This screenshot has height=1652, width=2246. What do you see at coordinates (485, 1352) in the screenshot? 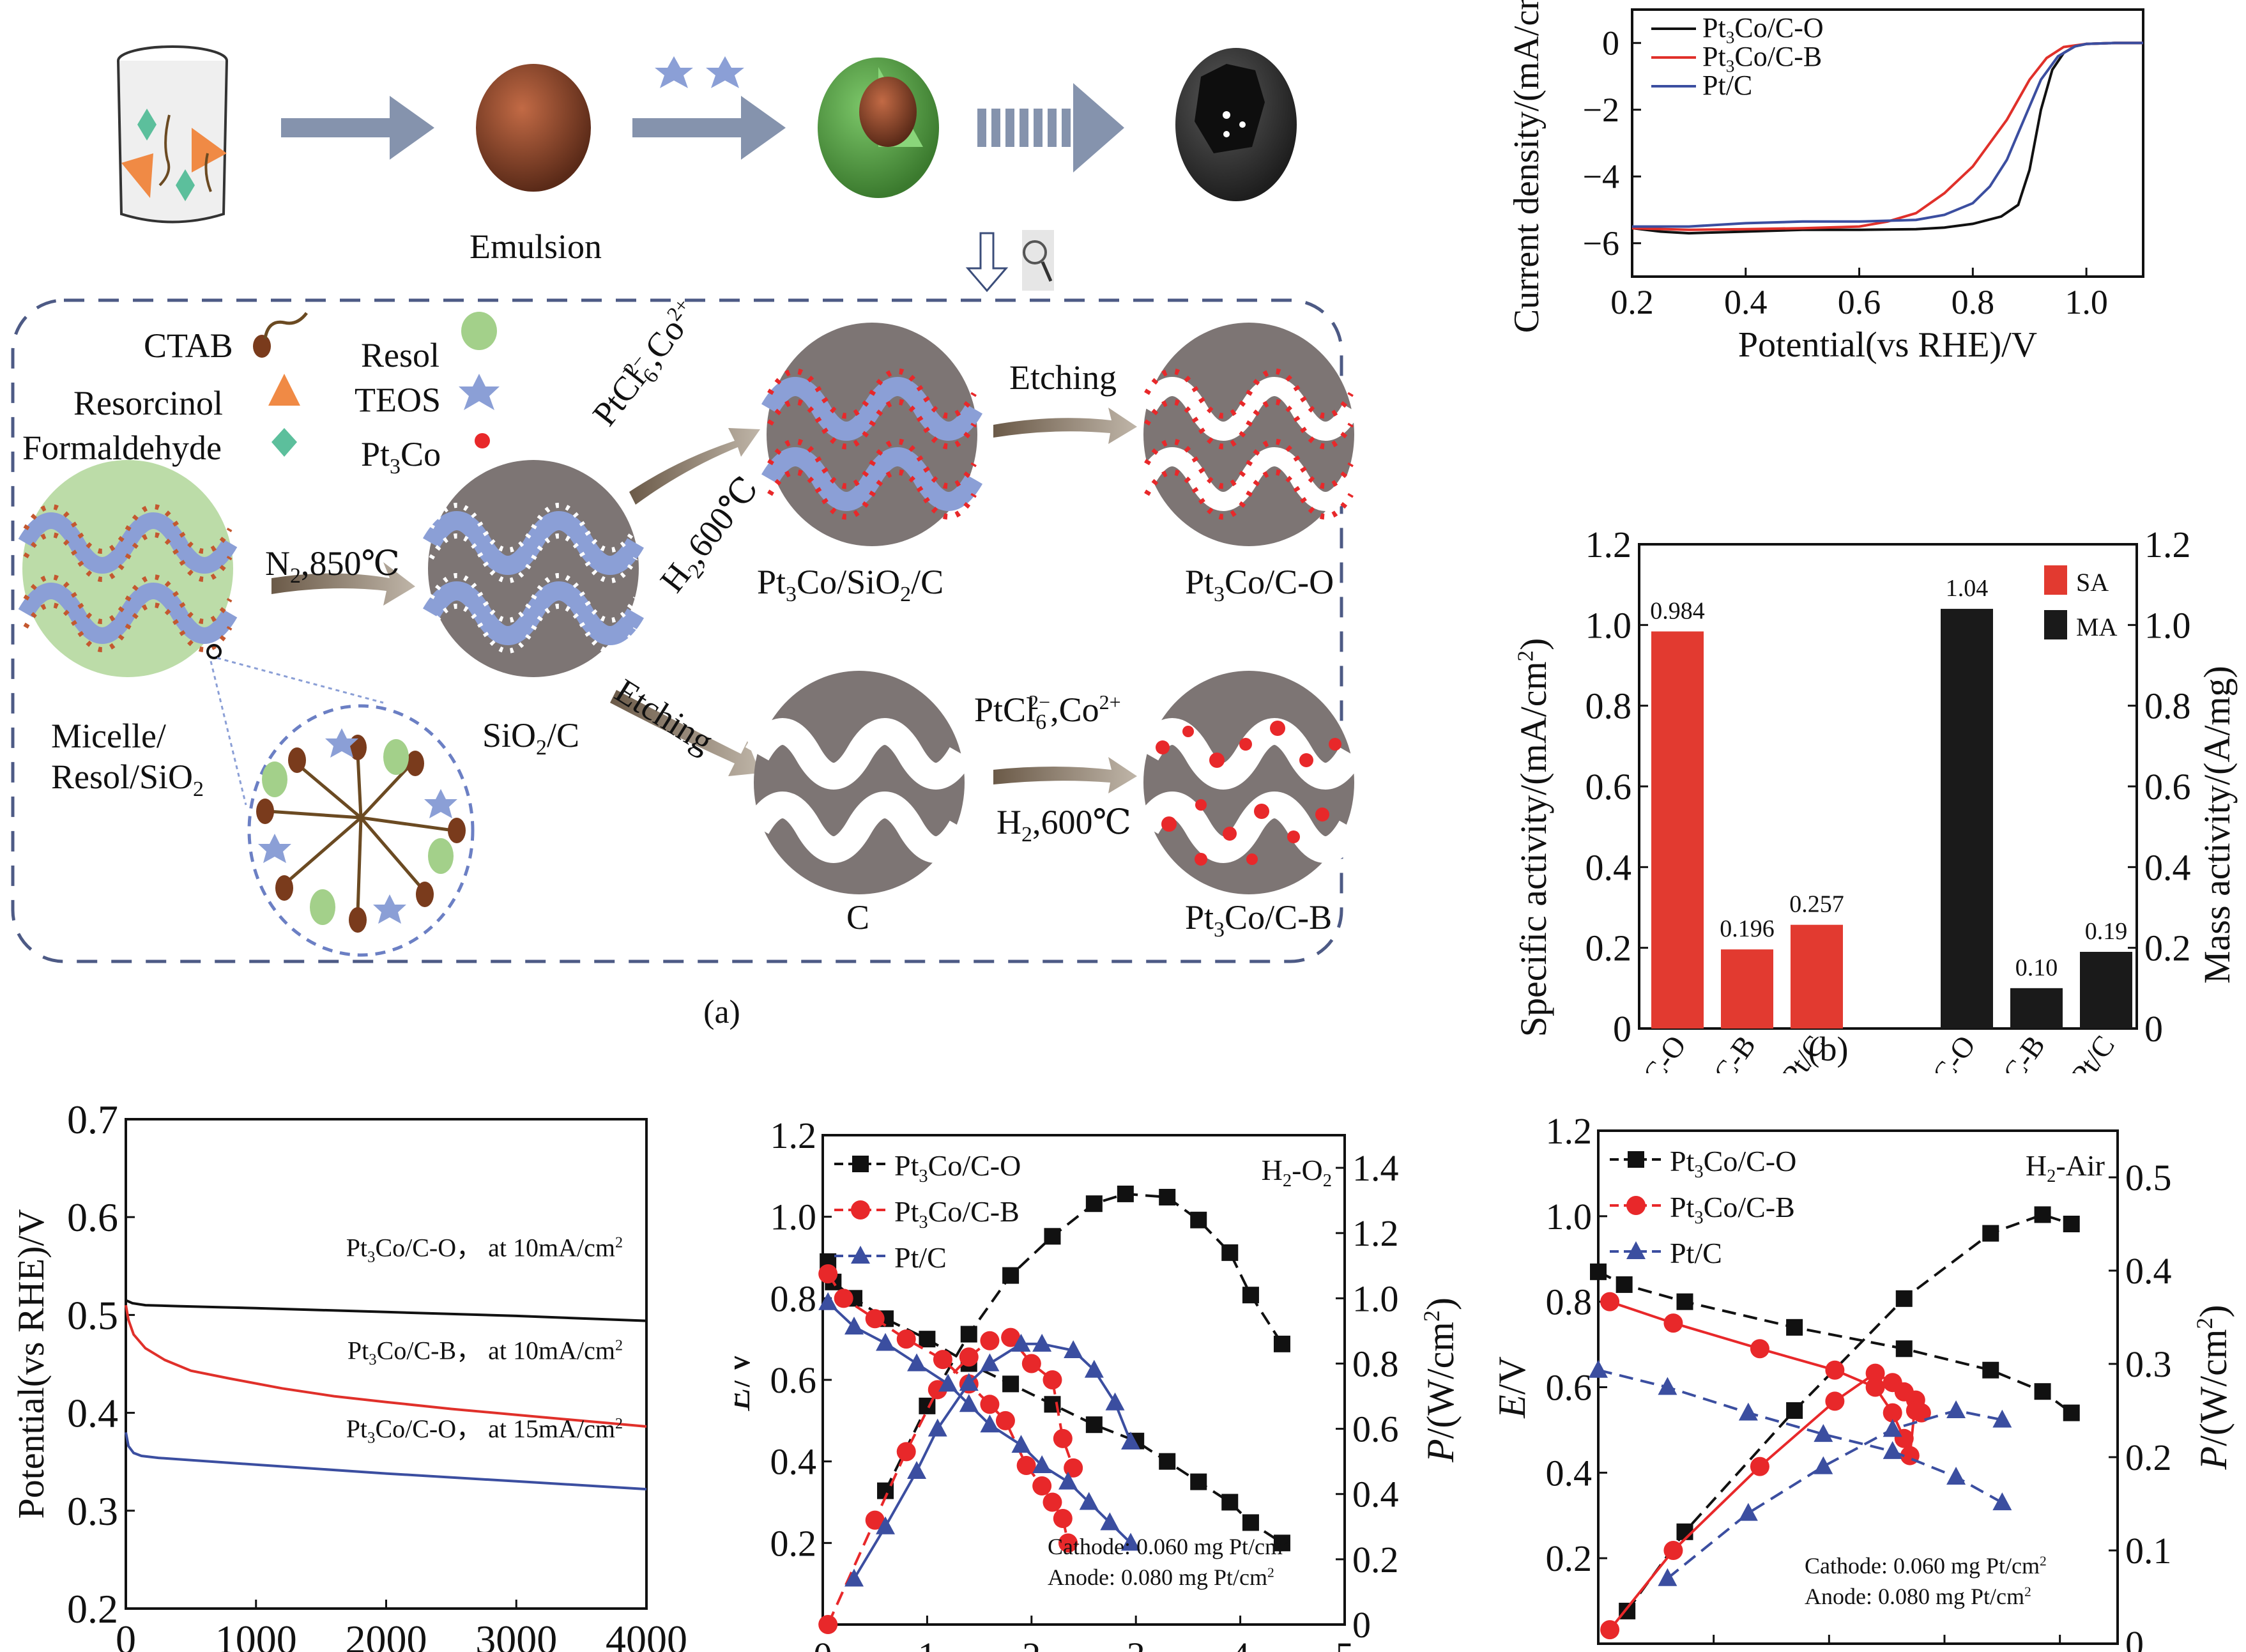
I see `series-annotation: Pt3​Co/C-B， at 10mA/cm2​` at bounding box center [485, 1352].